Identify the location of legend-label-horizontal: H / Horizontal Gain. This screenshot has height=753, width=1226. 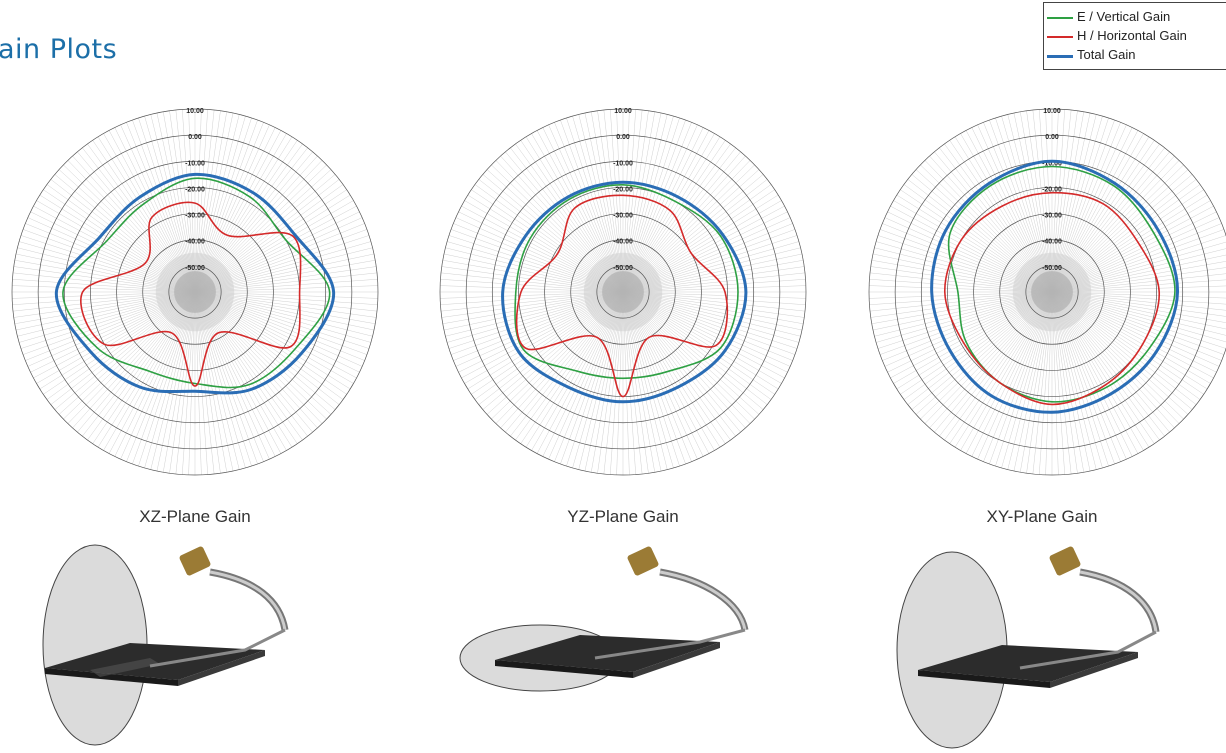
(1132, 35).